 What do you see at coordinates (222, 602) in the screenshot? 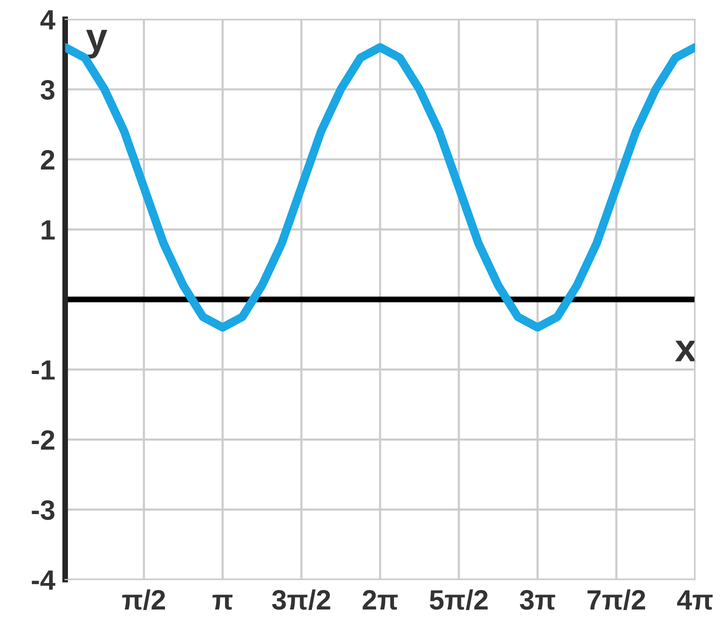
I see `x-tick-label: π` at bounding box center [222, 602].